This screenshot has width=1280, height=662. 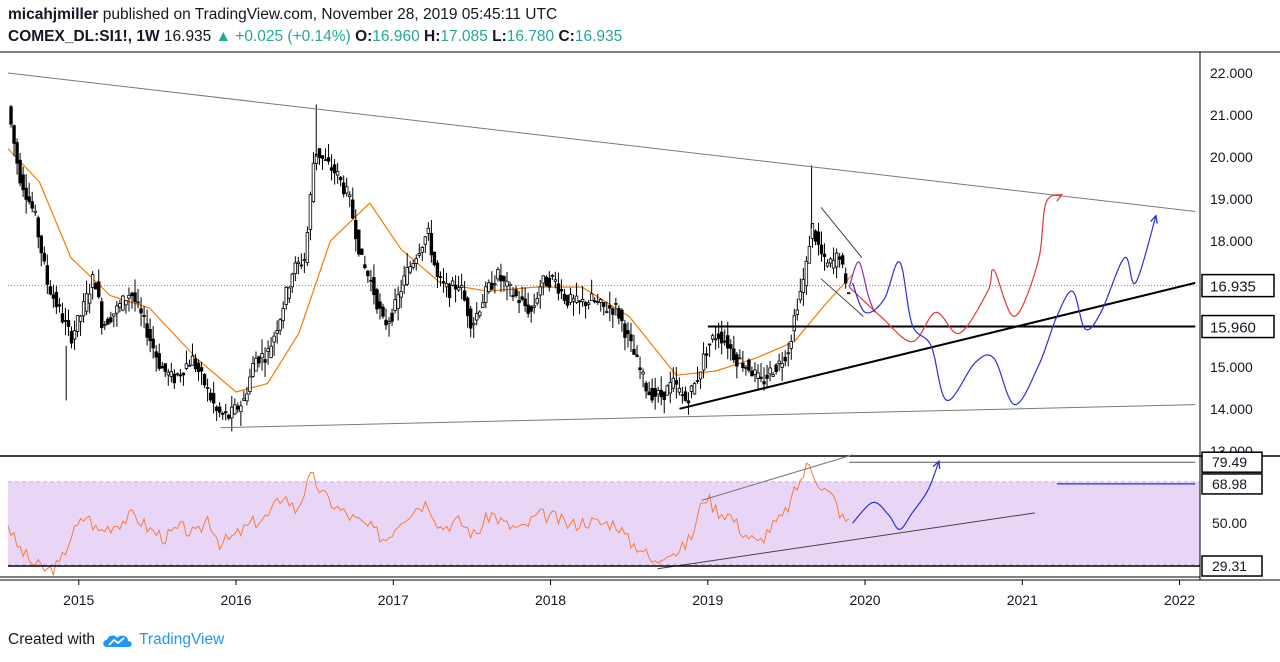 I want to click on rsi-forecast-blue-path, so click(x=896, y=495).